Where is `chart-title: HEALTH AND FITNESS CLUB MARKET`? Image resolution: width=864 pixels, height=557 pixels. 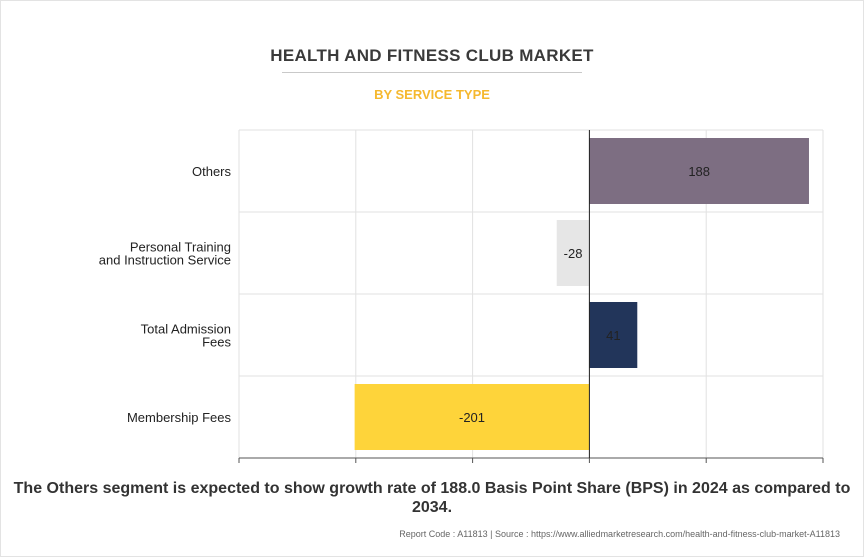
chart-title: HEALTH AND FITNESS CLUB MARKET is located at coordinates (432, 55).